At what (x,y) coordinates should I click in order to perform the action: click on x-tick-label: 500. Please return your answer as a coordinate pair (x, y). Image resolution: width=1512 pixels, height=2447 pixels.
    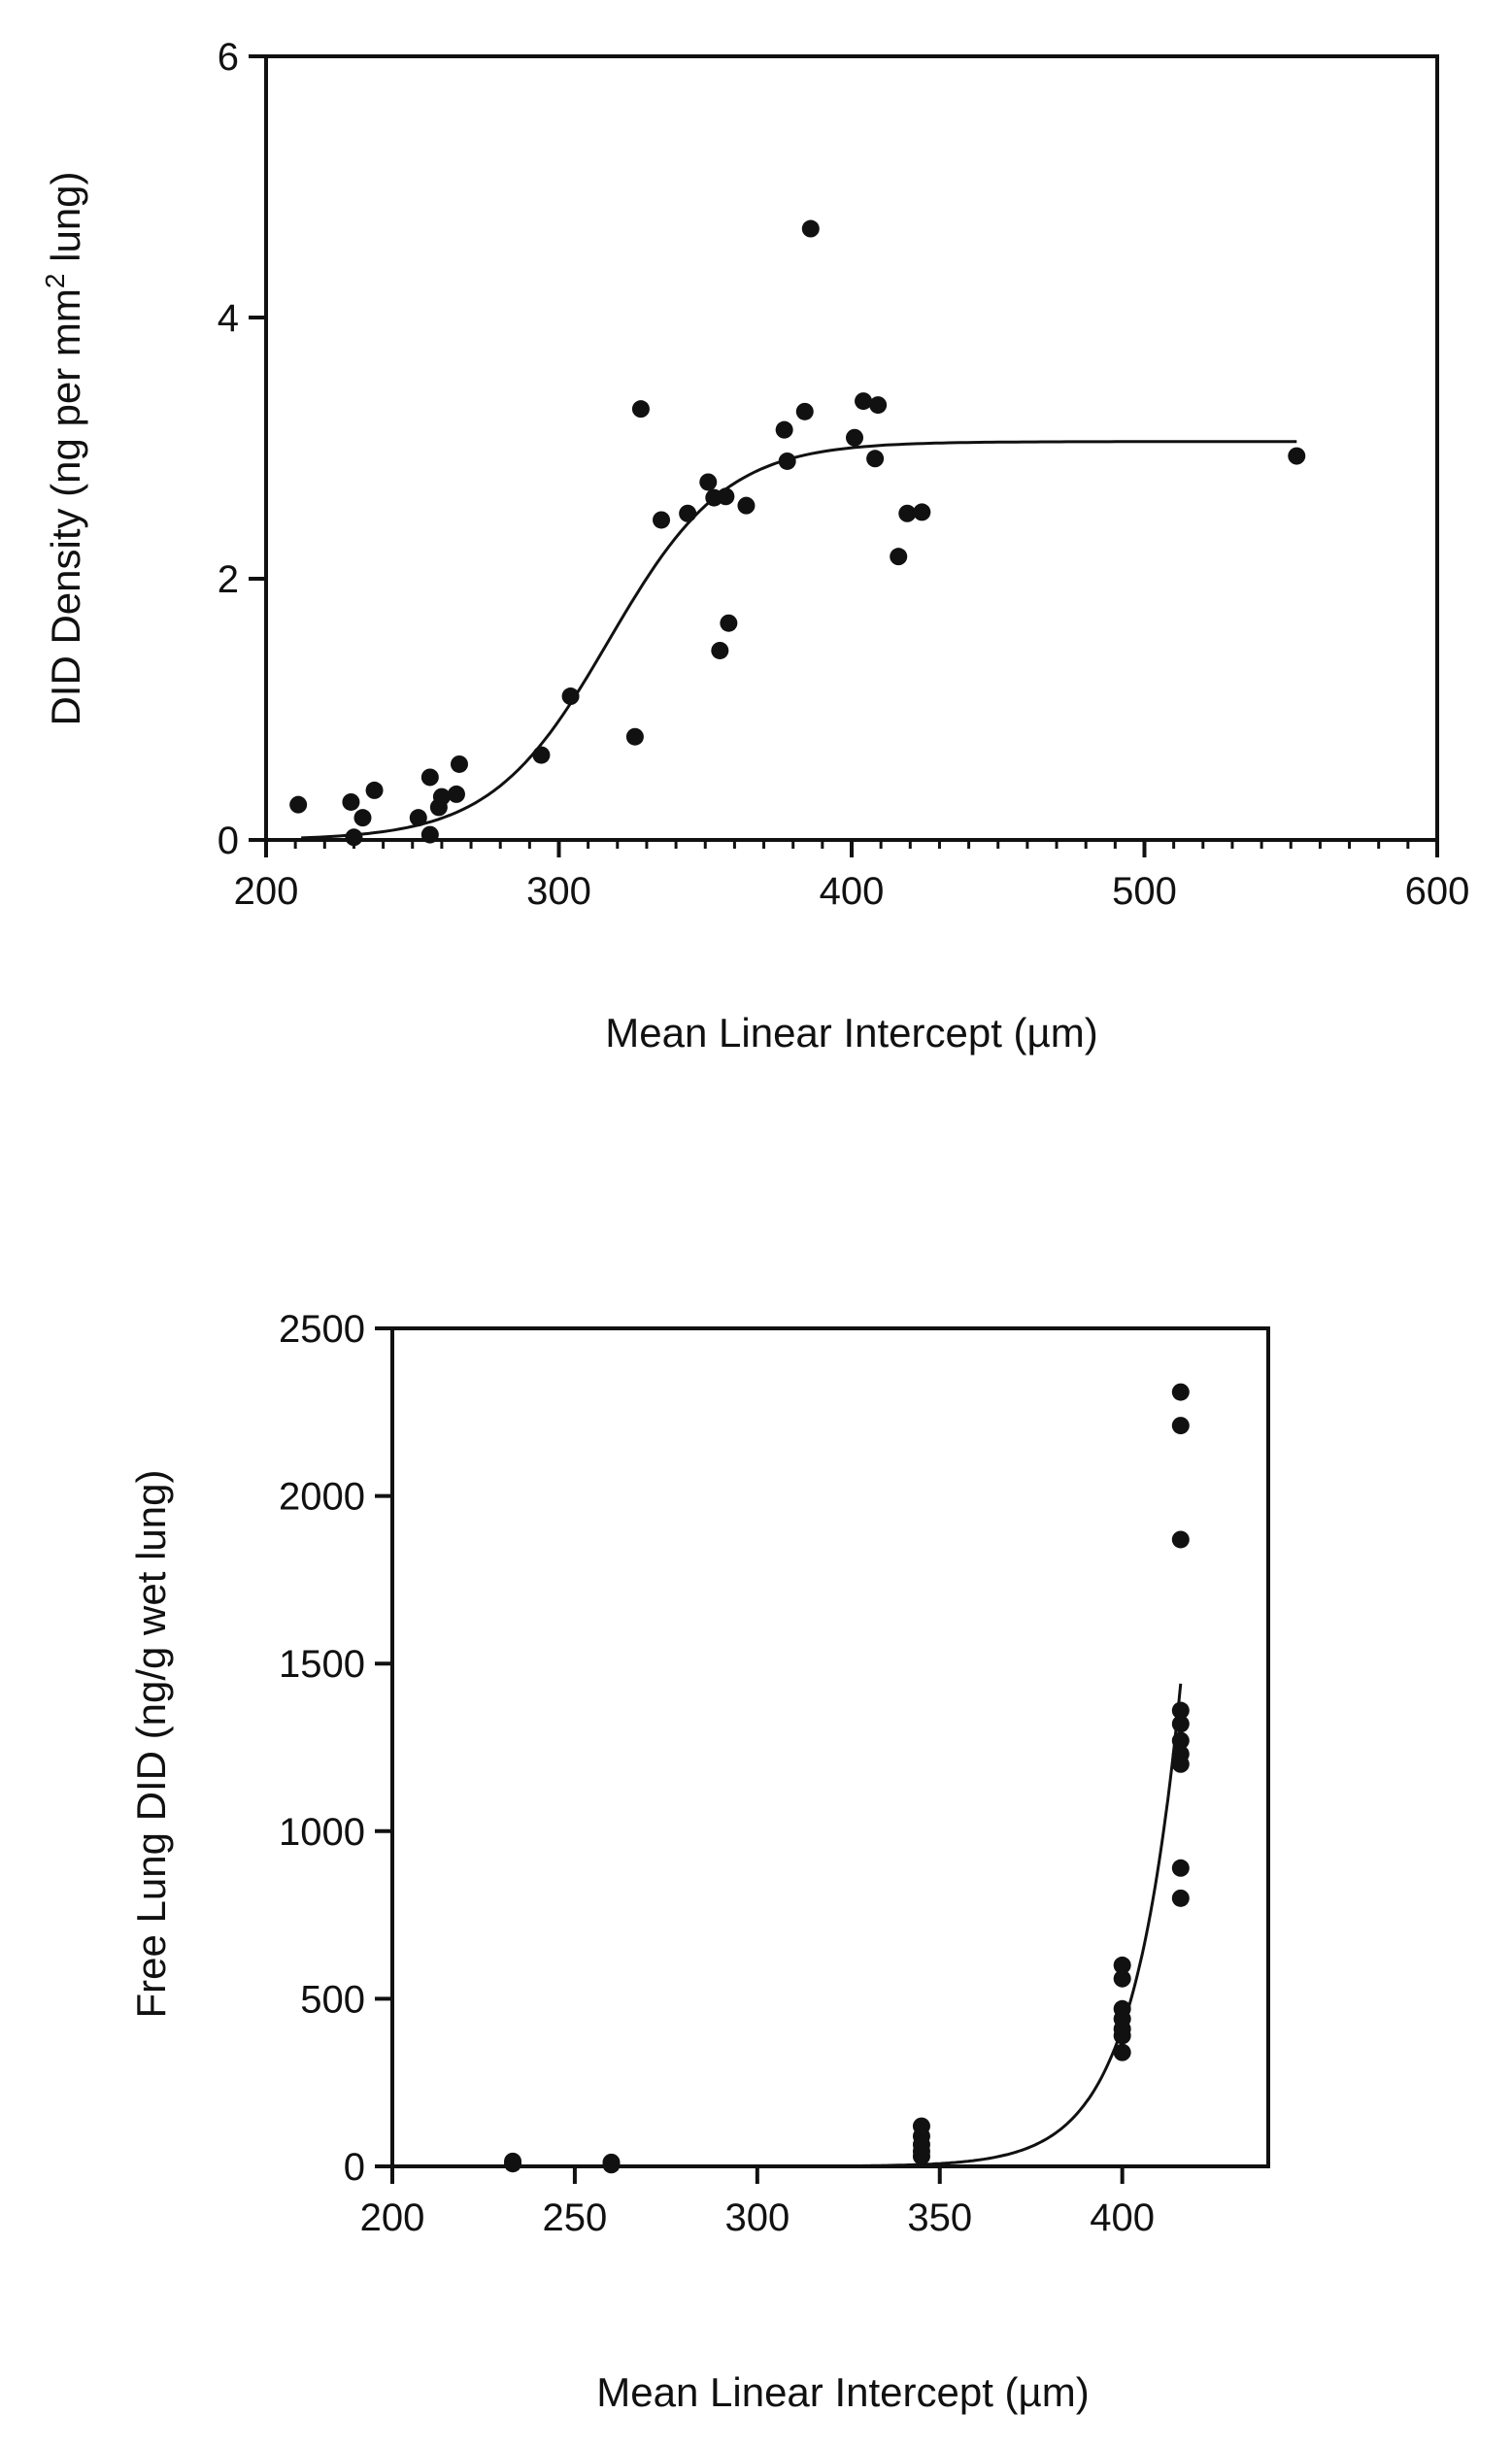
    Looking at the image, I should click on (1144, 892).